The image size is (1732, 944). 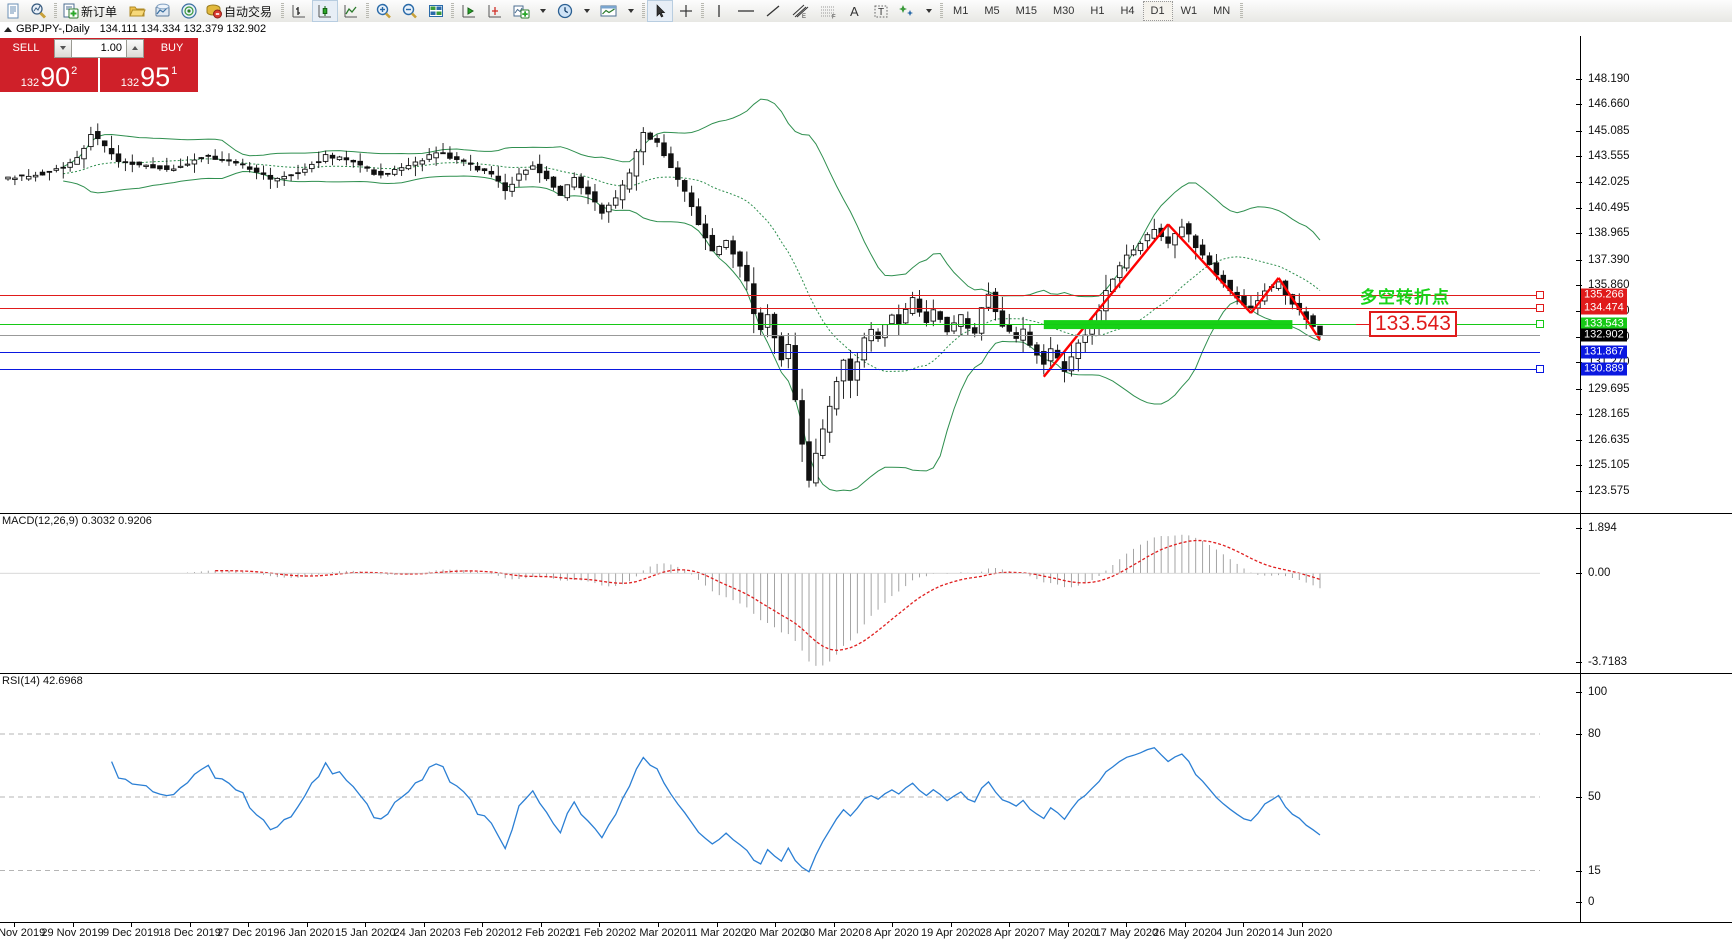 What do you see at coordinates (565, 11) in the screenshot?
I see `period-icon` at bounding box center [565, 11].